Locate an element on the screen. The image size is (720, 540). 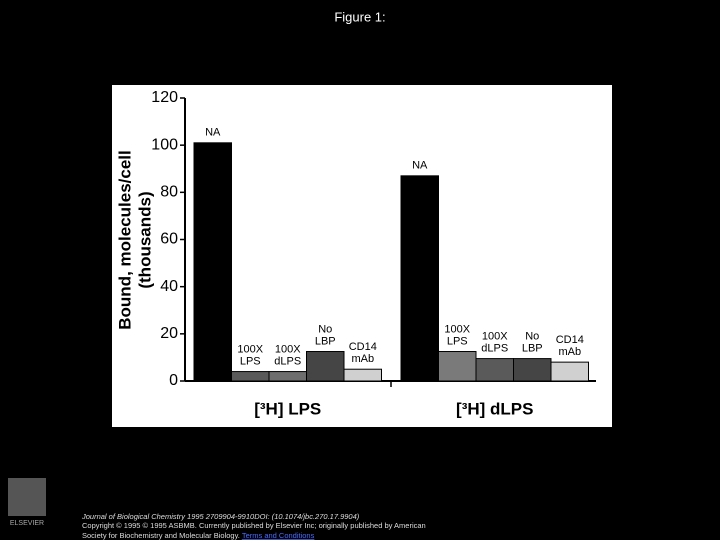
logo-tree is located at coordinates (27, 497).